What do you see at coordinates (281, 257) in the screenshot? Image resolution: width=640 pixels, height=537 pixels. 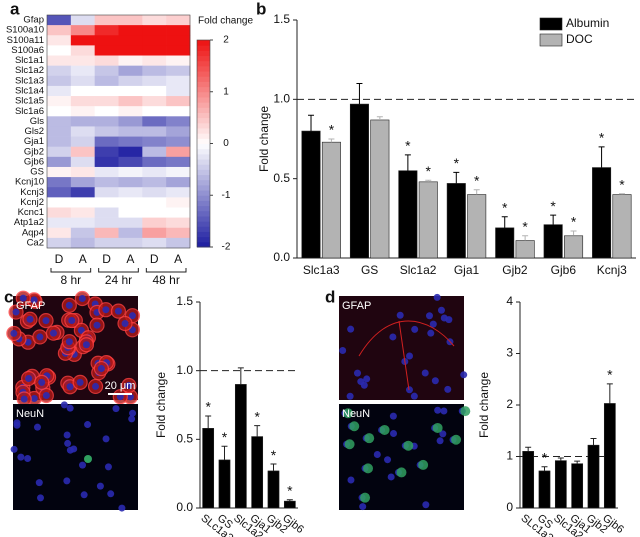 I see `y-tick-label: 0.0` at bounding box center [281, 257].